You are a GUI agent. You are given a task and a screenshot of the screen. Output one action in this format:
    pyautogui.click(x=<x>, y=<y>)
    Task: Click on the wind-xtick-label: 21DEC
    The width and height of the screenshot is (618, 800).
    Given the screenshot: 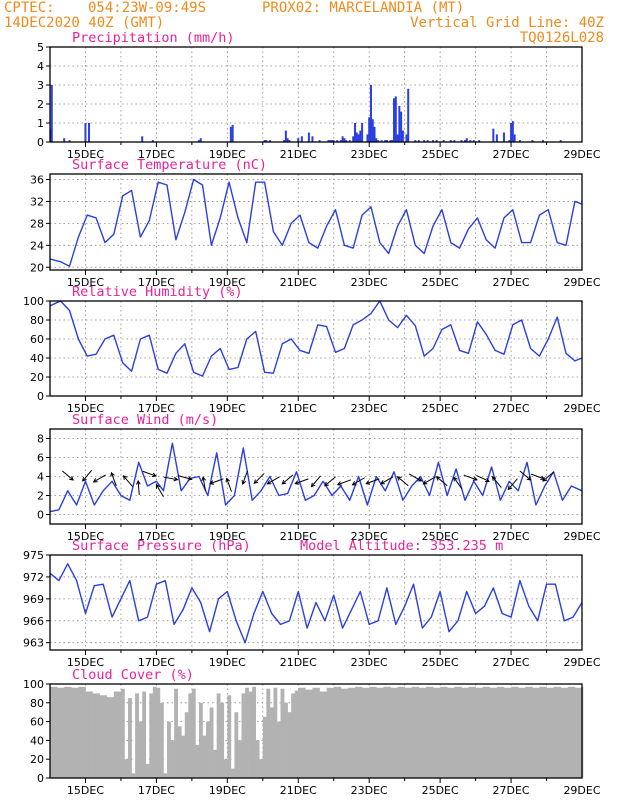 What is the action you would take?
    pyautogui.click(x=298, y=536)
    